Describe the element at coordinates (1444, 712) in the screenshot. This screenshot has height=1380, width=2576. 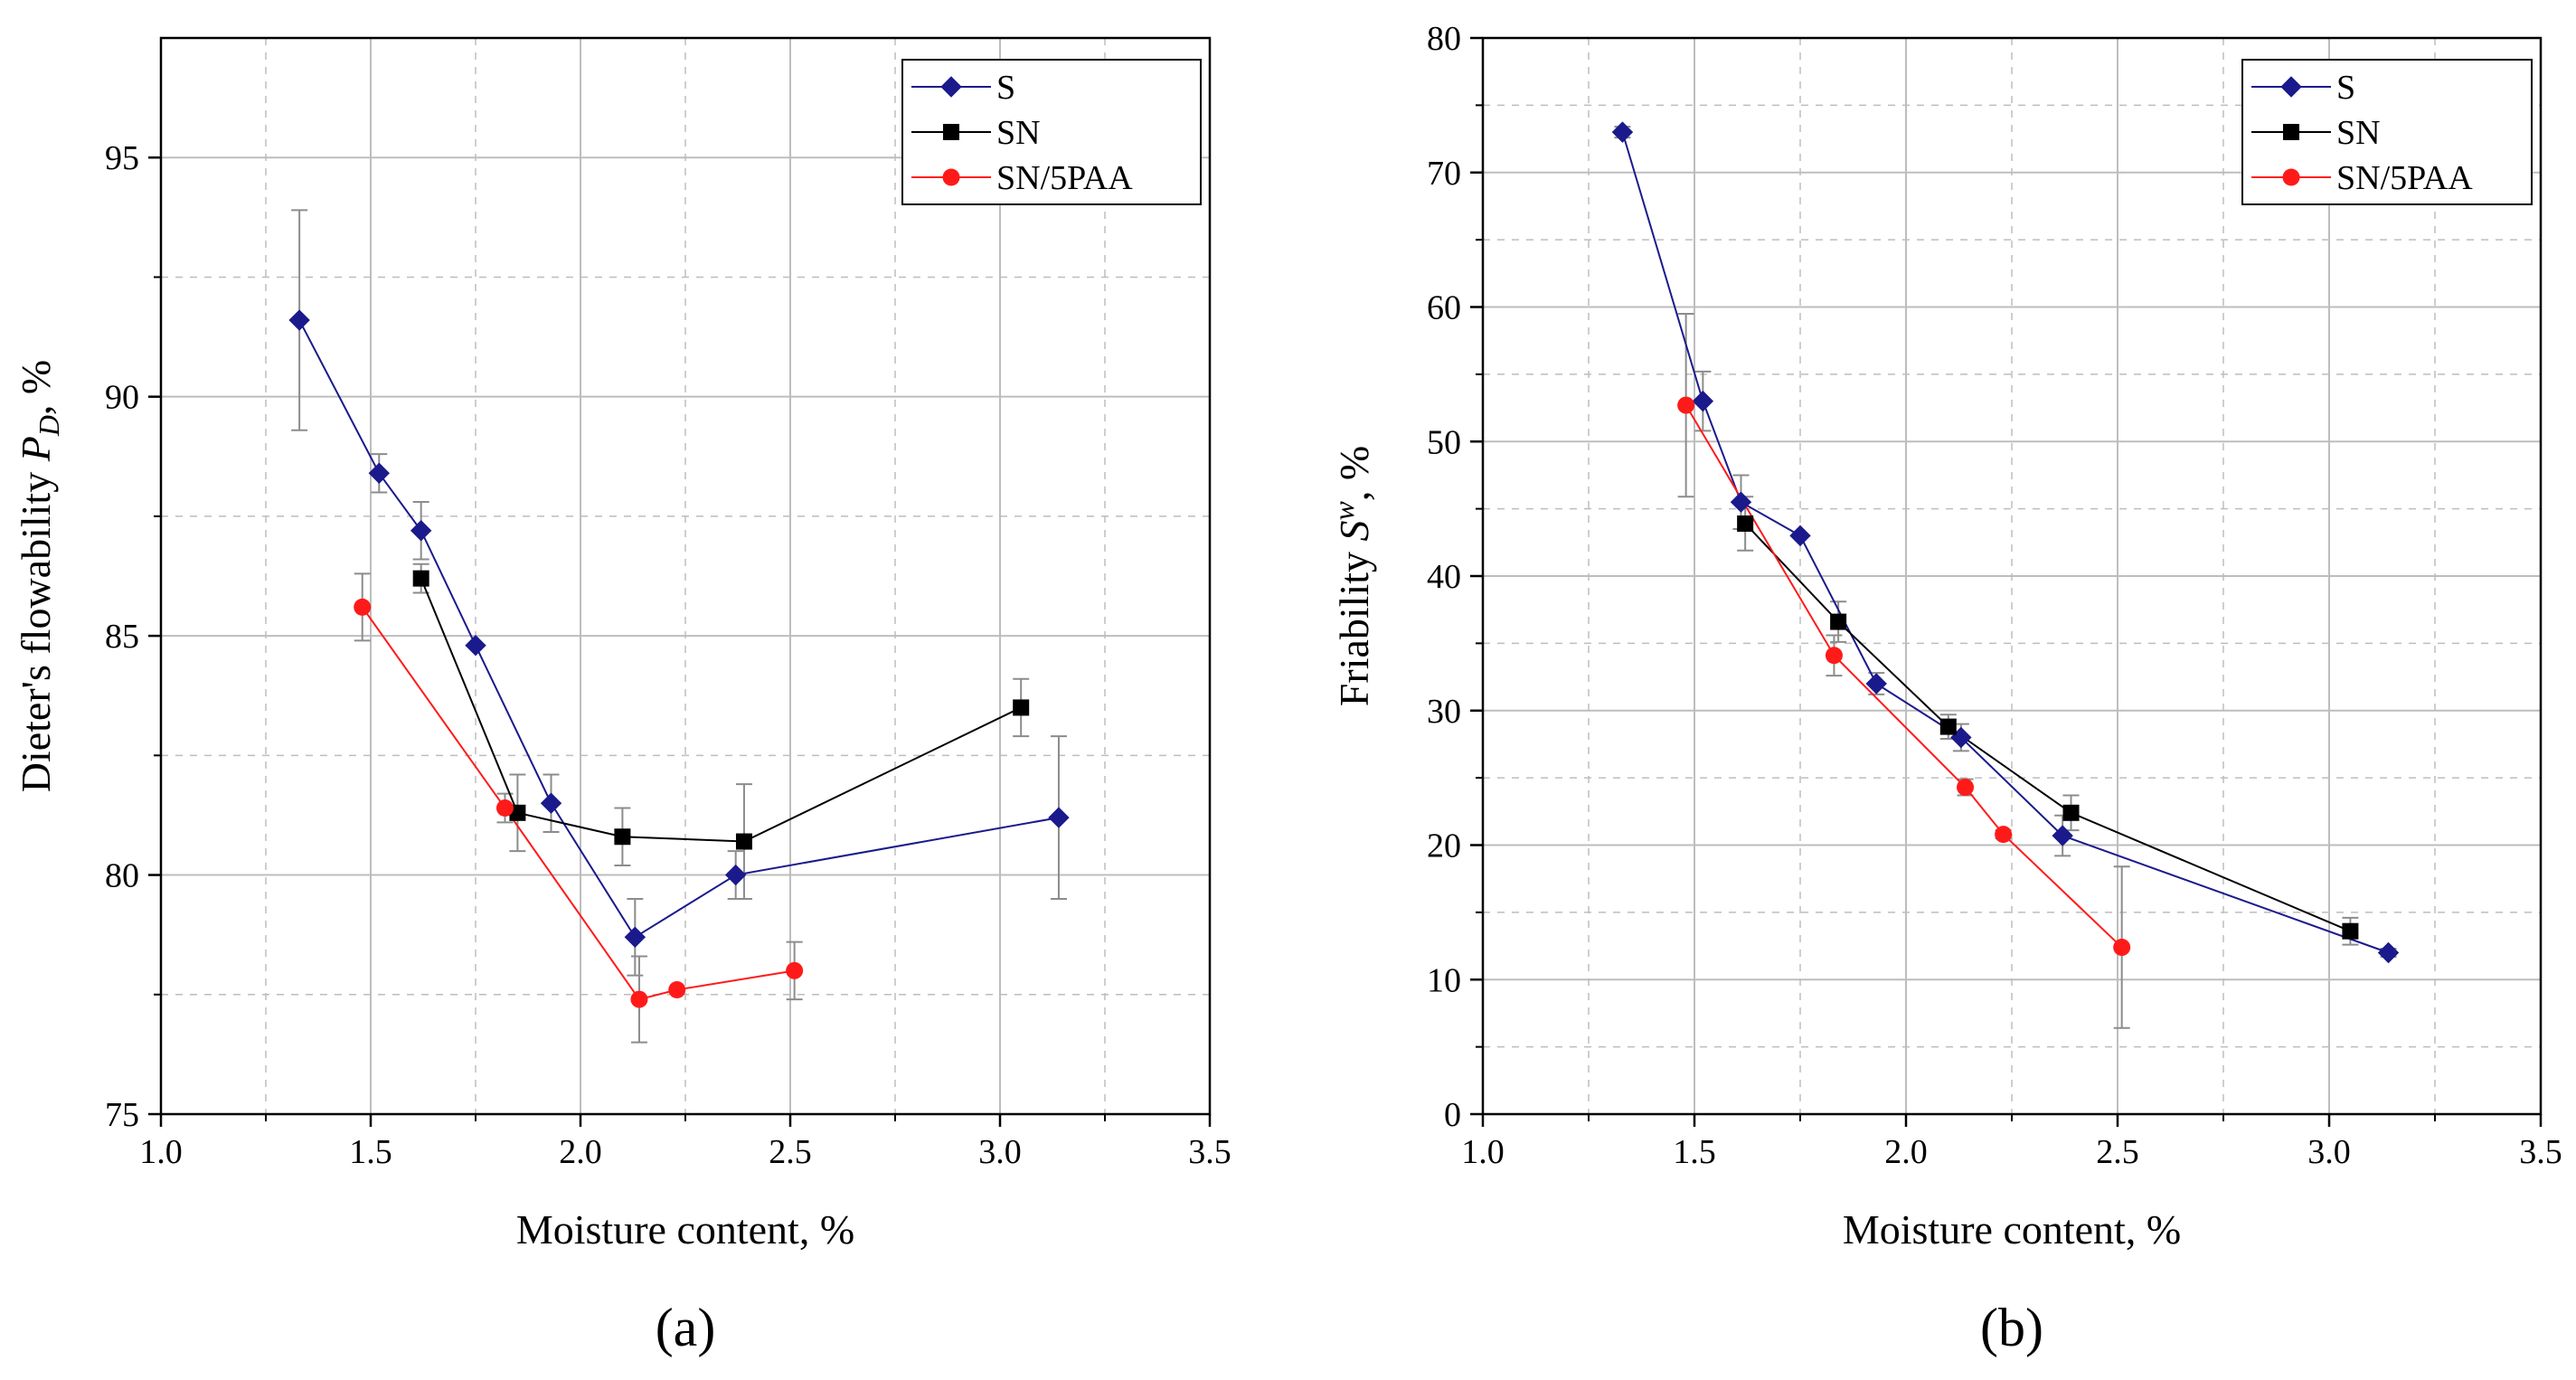
I see `y-tick-label: 30` at that location.